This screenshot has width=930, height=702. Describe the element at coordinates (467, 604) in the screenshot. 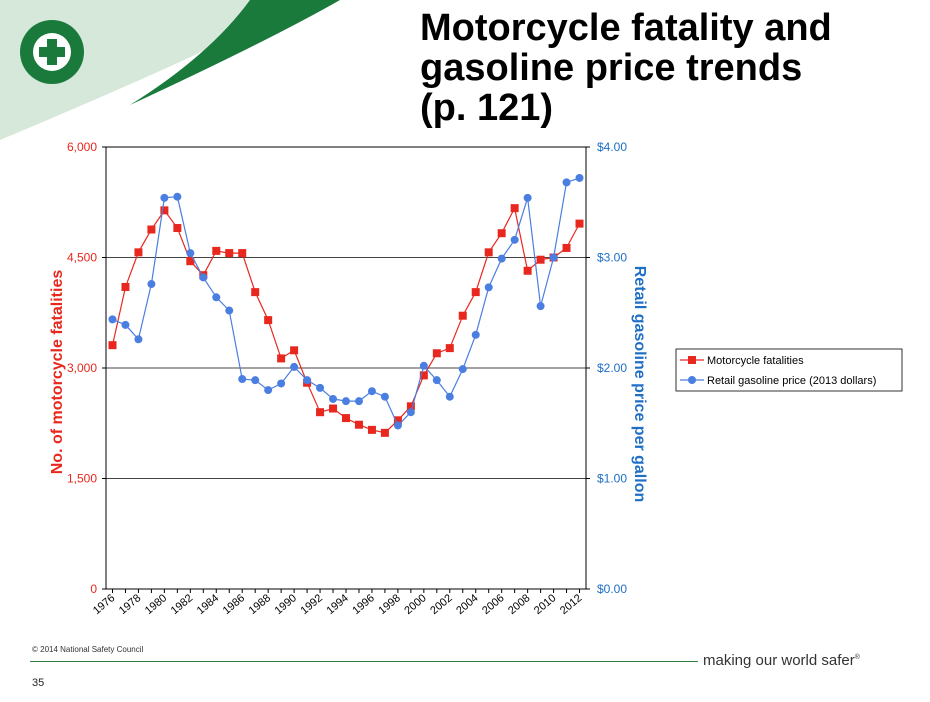

I see `x-axis-tick-label: 2004` at that location.